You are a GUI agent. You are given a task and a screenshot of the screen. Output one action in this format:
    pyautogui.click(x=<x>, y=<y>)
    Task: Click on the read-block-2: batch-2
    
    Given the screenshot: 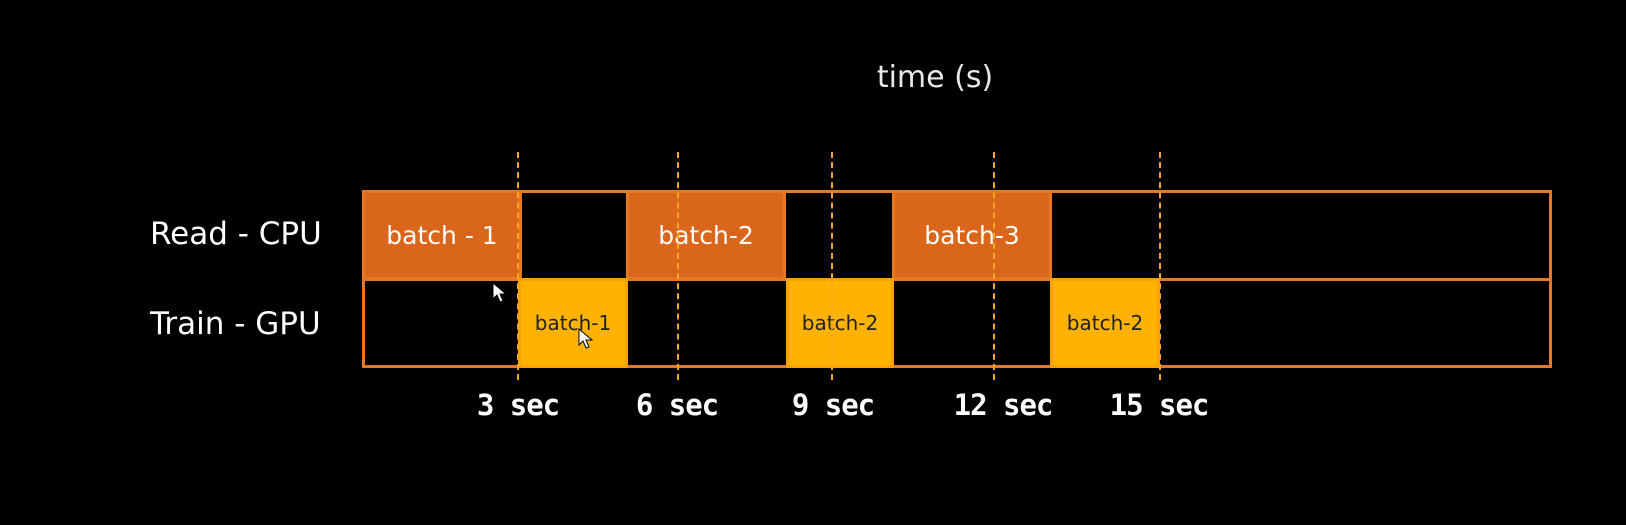 What is the action you would take?
    pyautogui.click(x=706, y=235)
    